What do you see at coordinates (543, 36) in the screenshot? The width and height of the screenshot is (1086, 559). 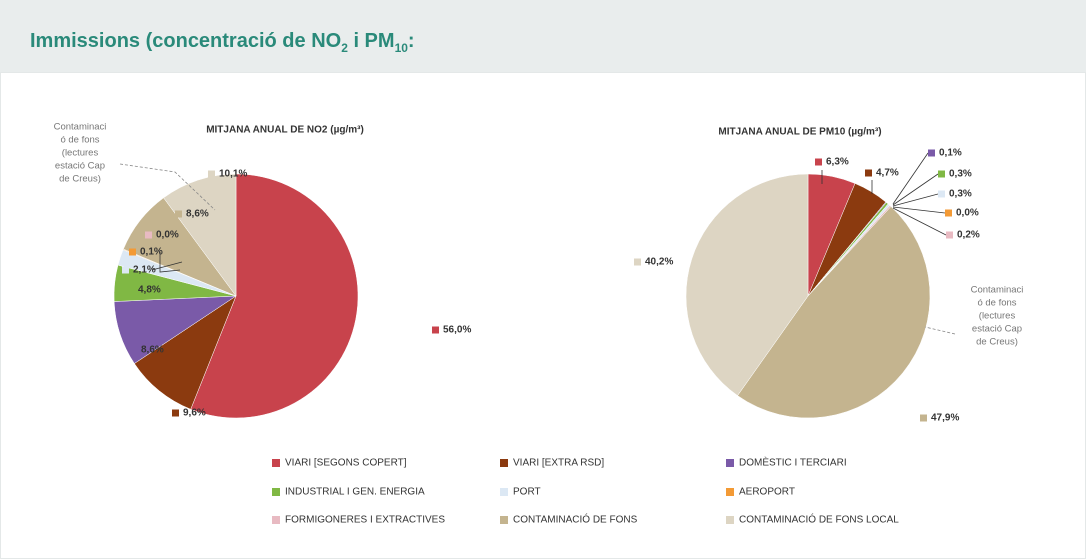 I see `header: Immissions (concentració de NO2 i PM10:` at bounding box center [543, 36].